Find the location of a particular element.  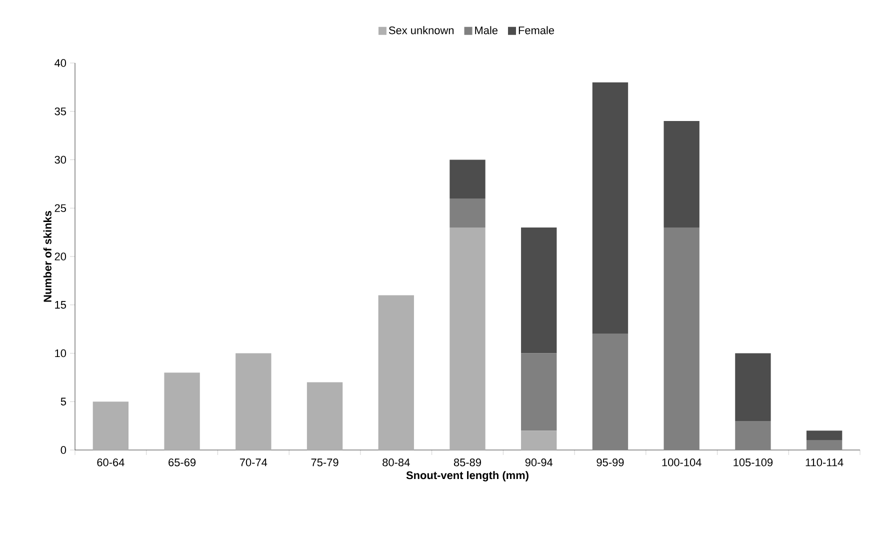

x-tick-label: 95-99 is located at coordinates (610, 462).